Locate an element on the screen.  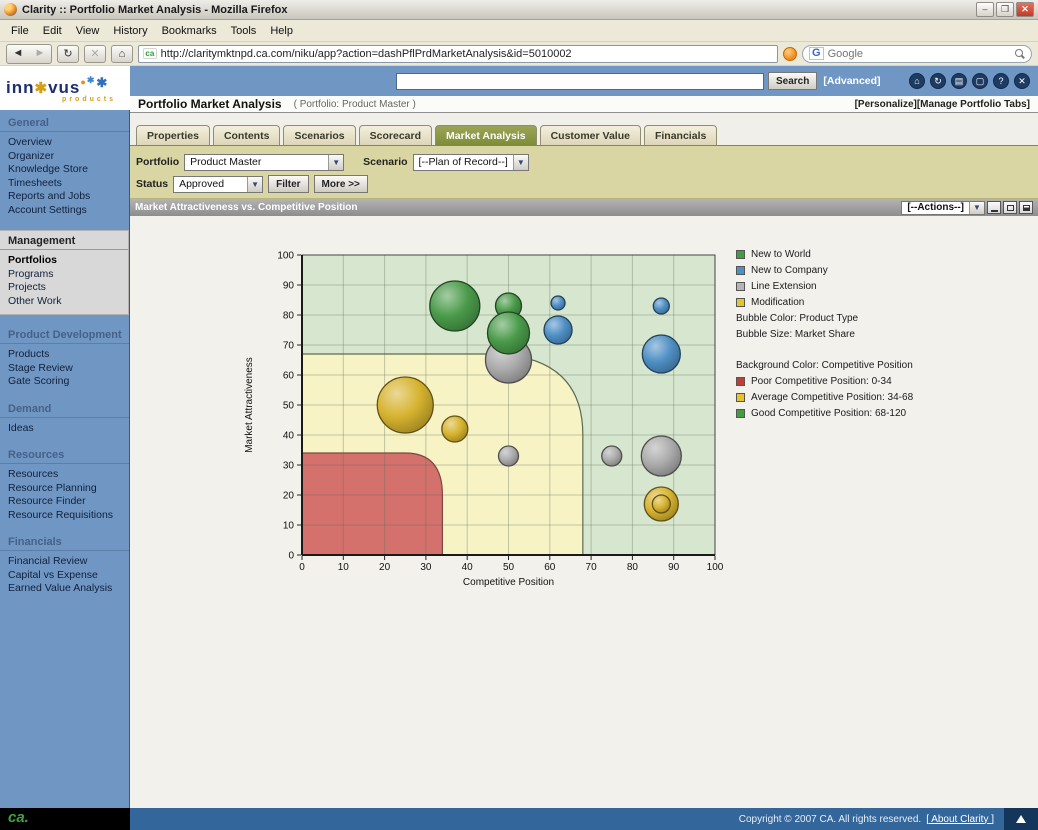
legend-item: New to World is located at coordinates (886, 254).